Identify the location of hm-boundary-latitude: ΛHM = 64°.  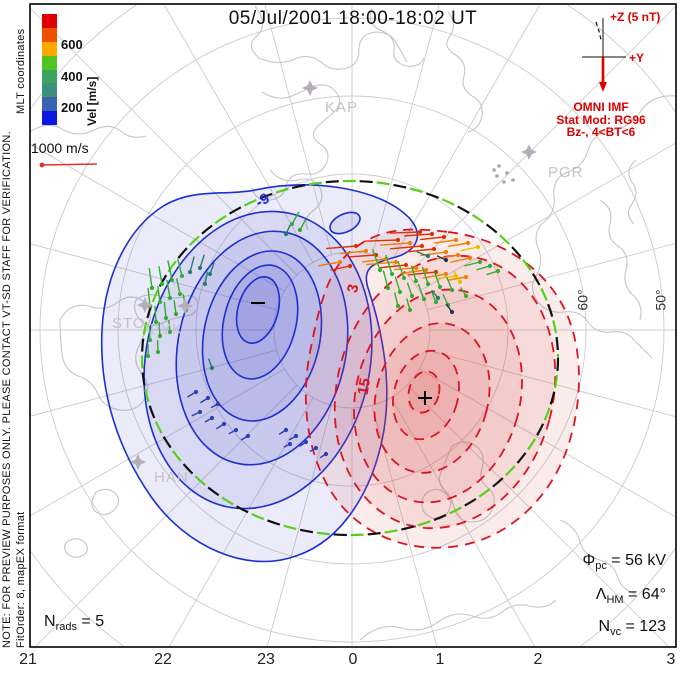
(630, 596).